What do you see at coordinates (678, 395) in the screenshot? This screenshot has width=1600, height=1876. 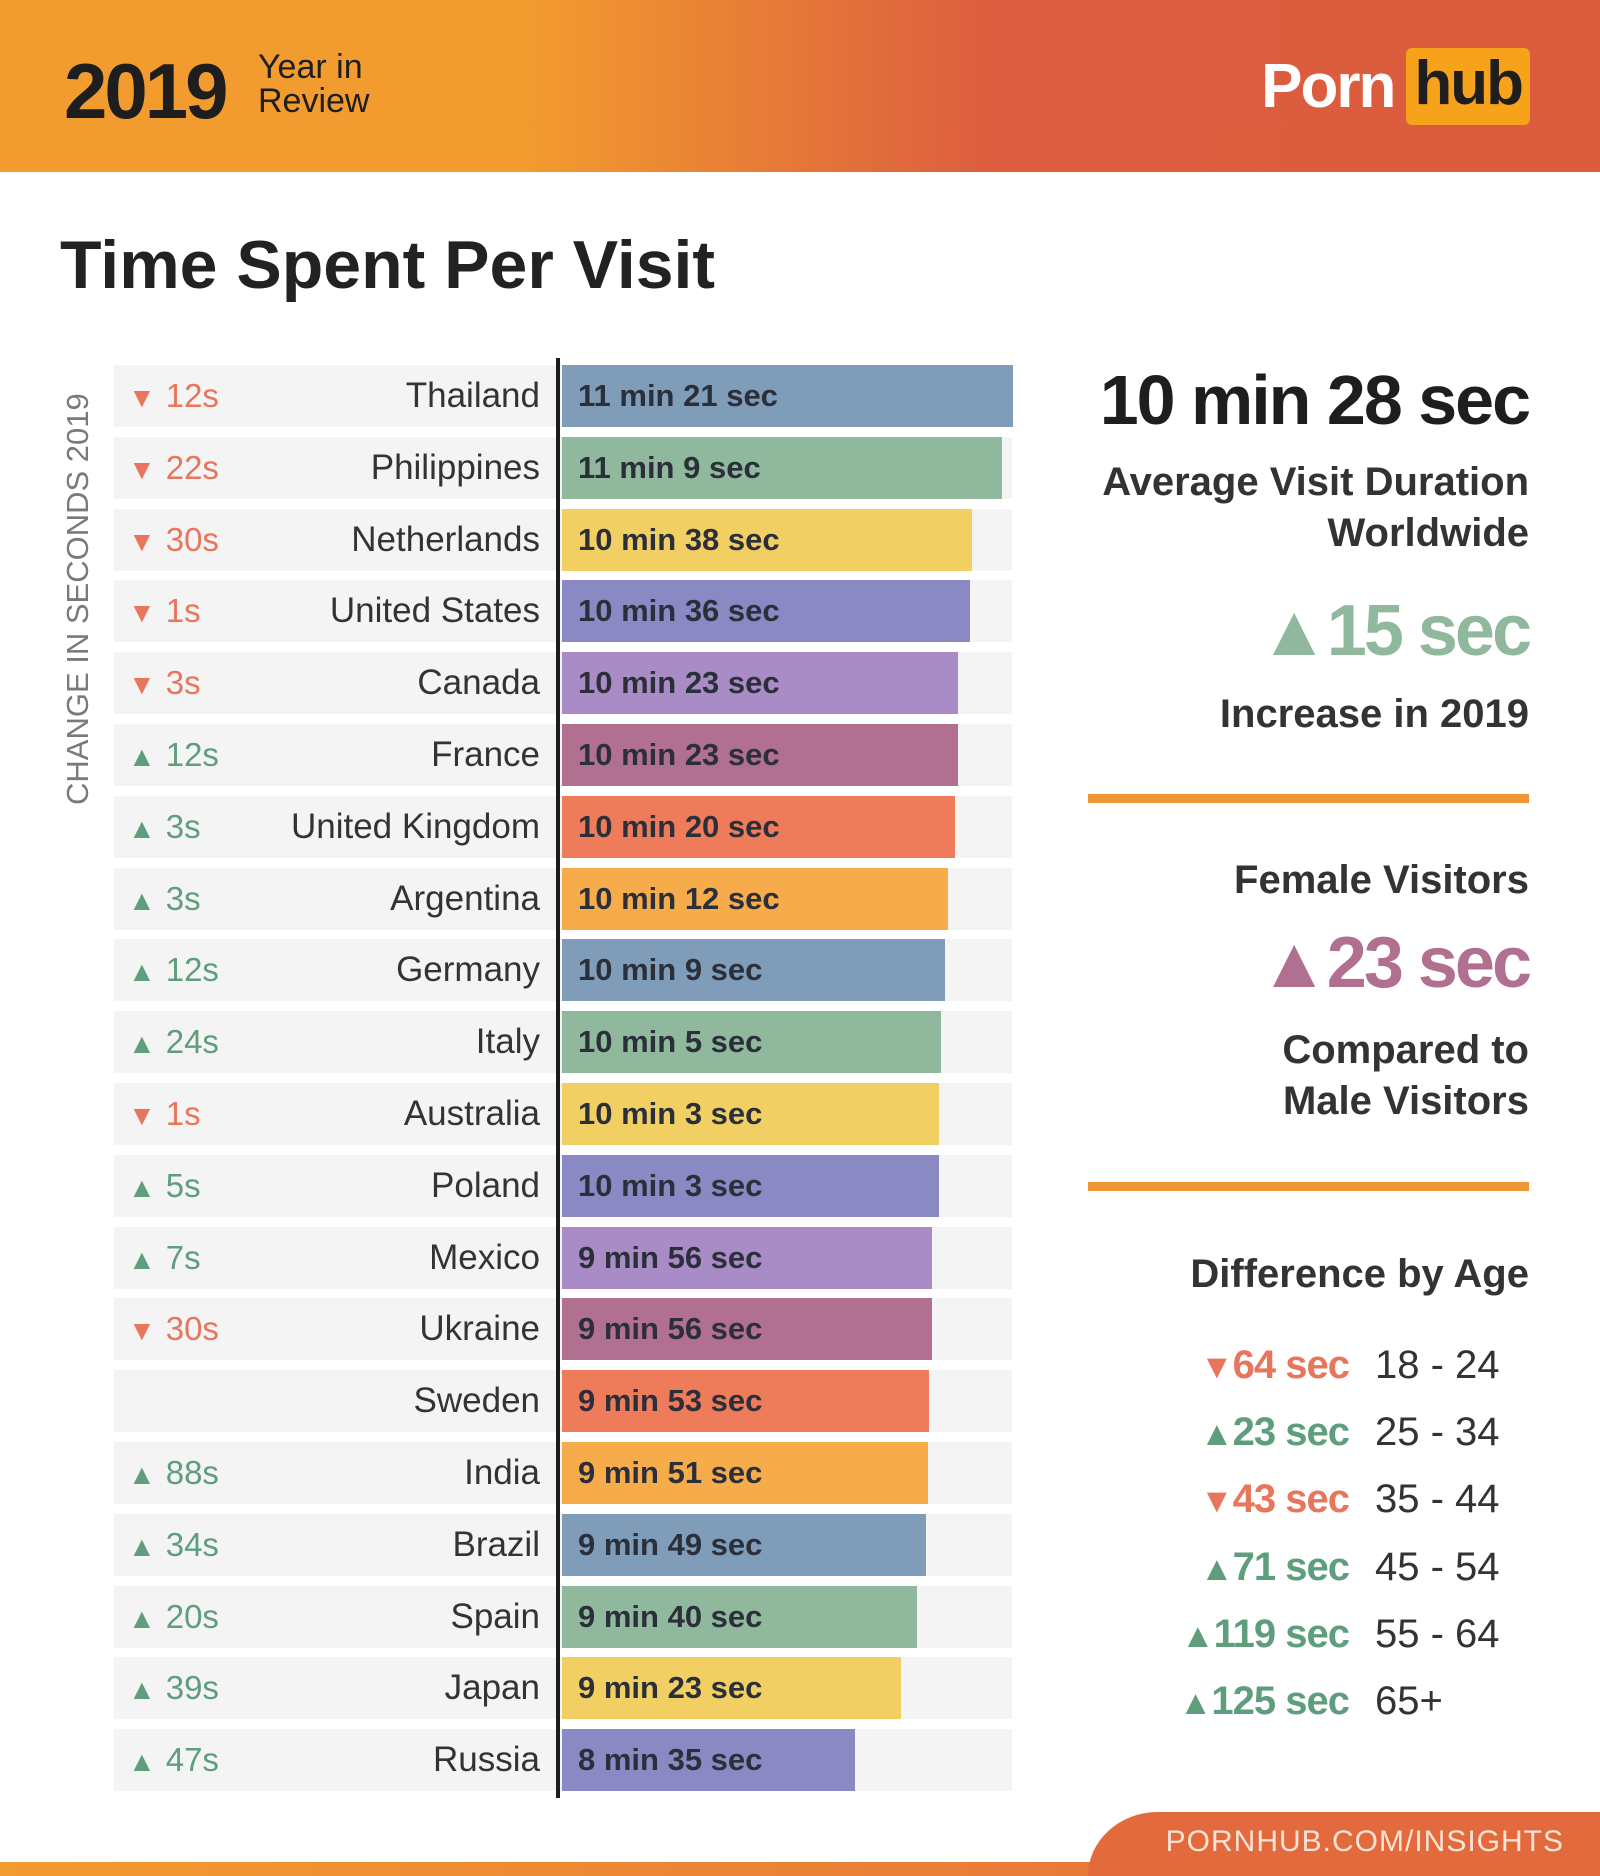 I see `bar-label: 11 min 21 sec` at bounding box center [678, 395].